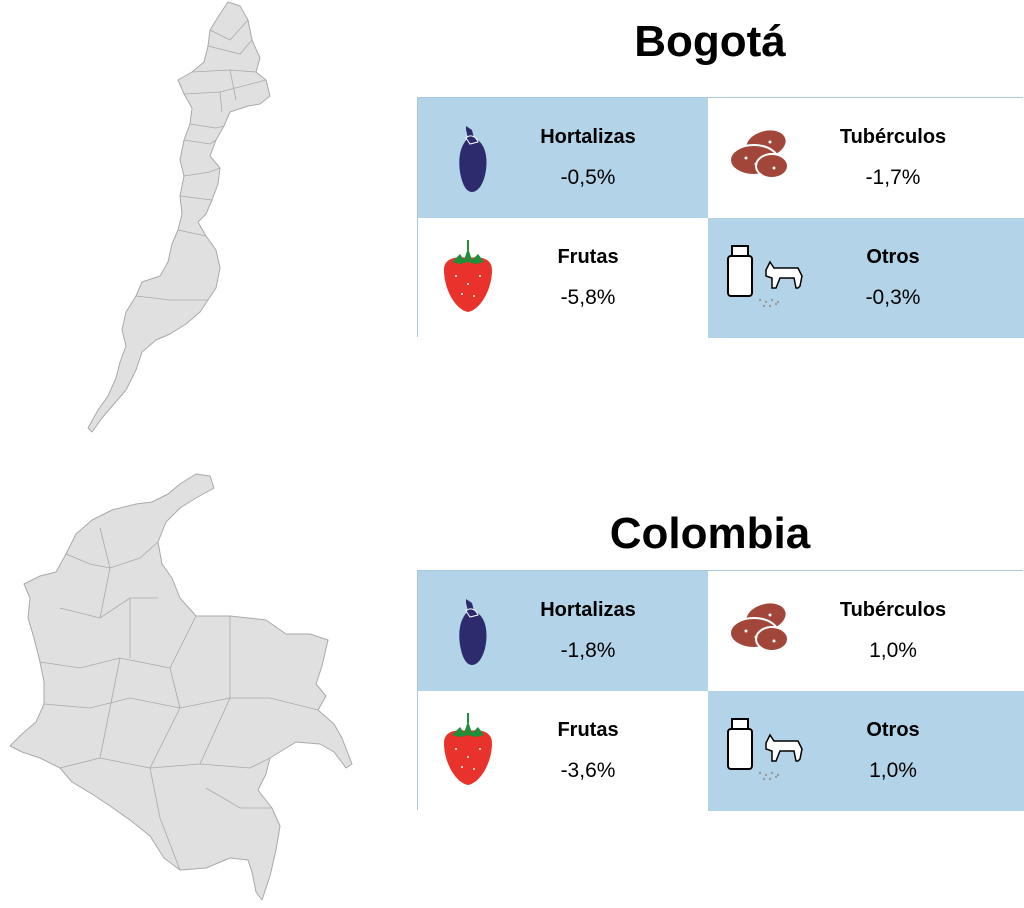  I want to click on category-value: -0,3%, so click(893, 297).